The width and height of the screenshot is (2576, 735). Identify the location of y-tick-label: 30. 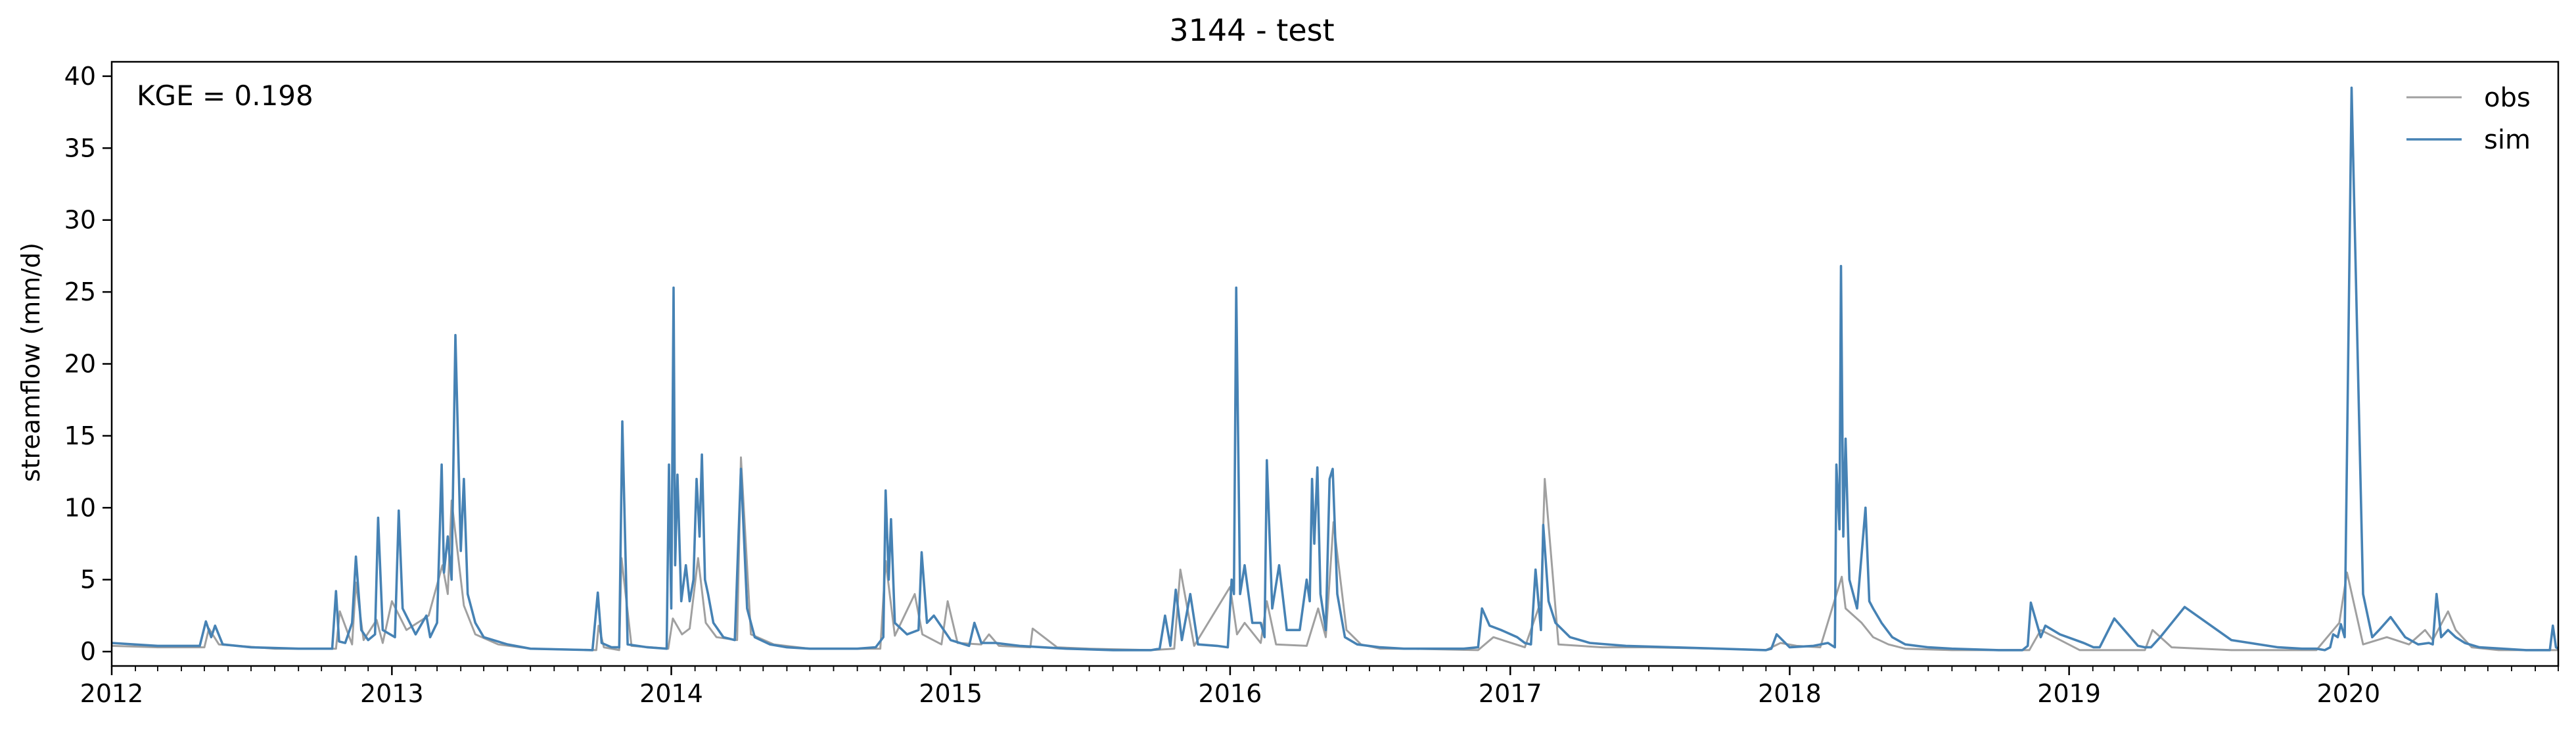
(80, 220).